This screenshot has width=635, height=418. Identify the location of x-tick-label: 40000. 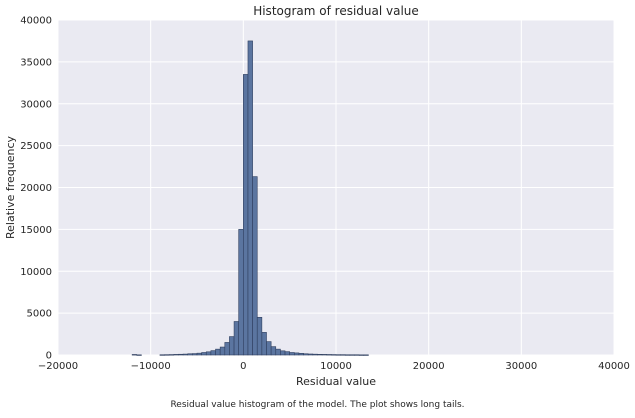
(614, 366).